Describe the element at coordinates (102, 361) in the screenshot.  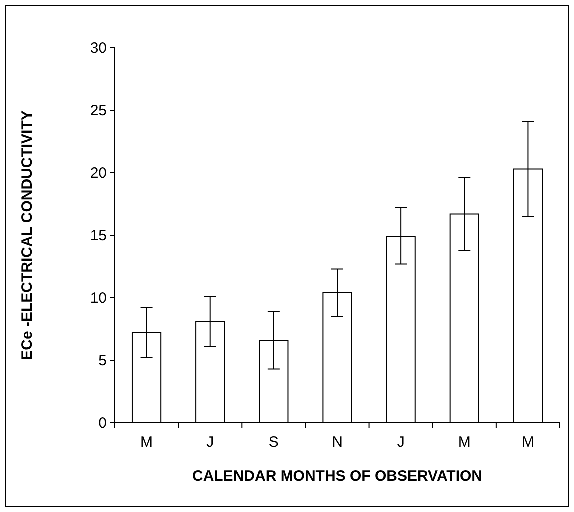
I see `y-tick-label: 5` at that location.